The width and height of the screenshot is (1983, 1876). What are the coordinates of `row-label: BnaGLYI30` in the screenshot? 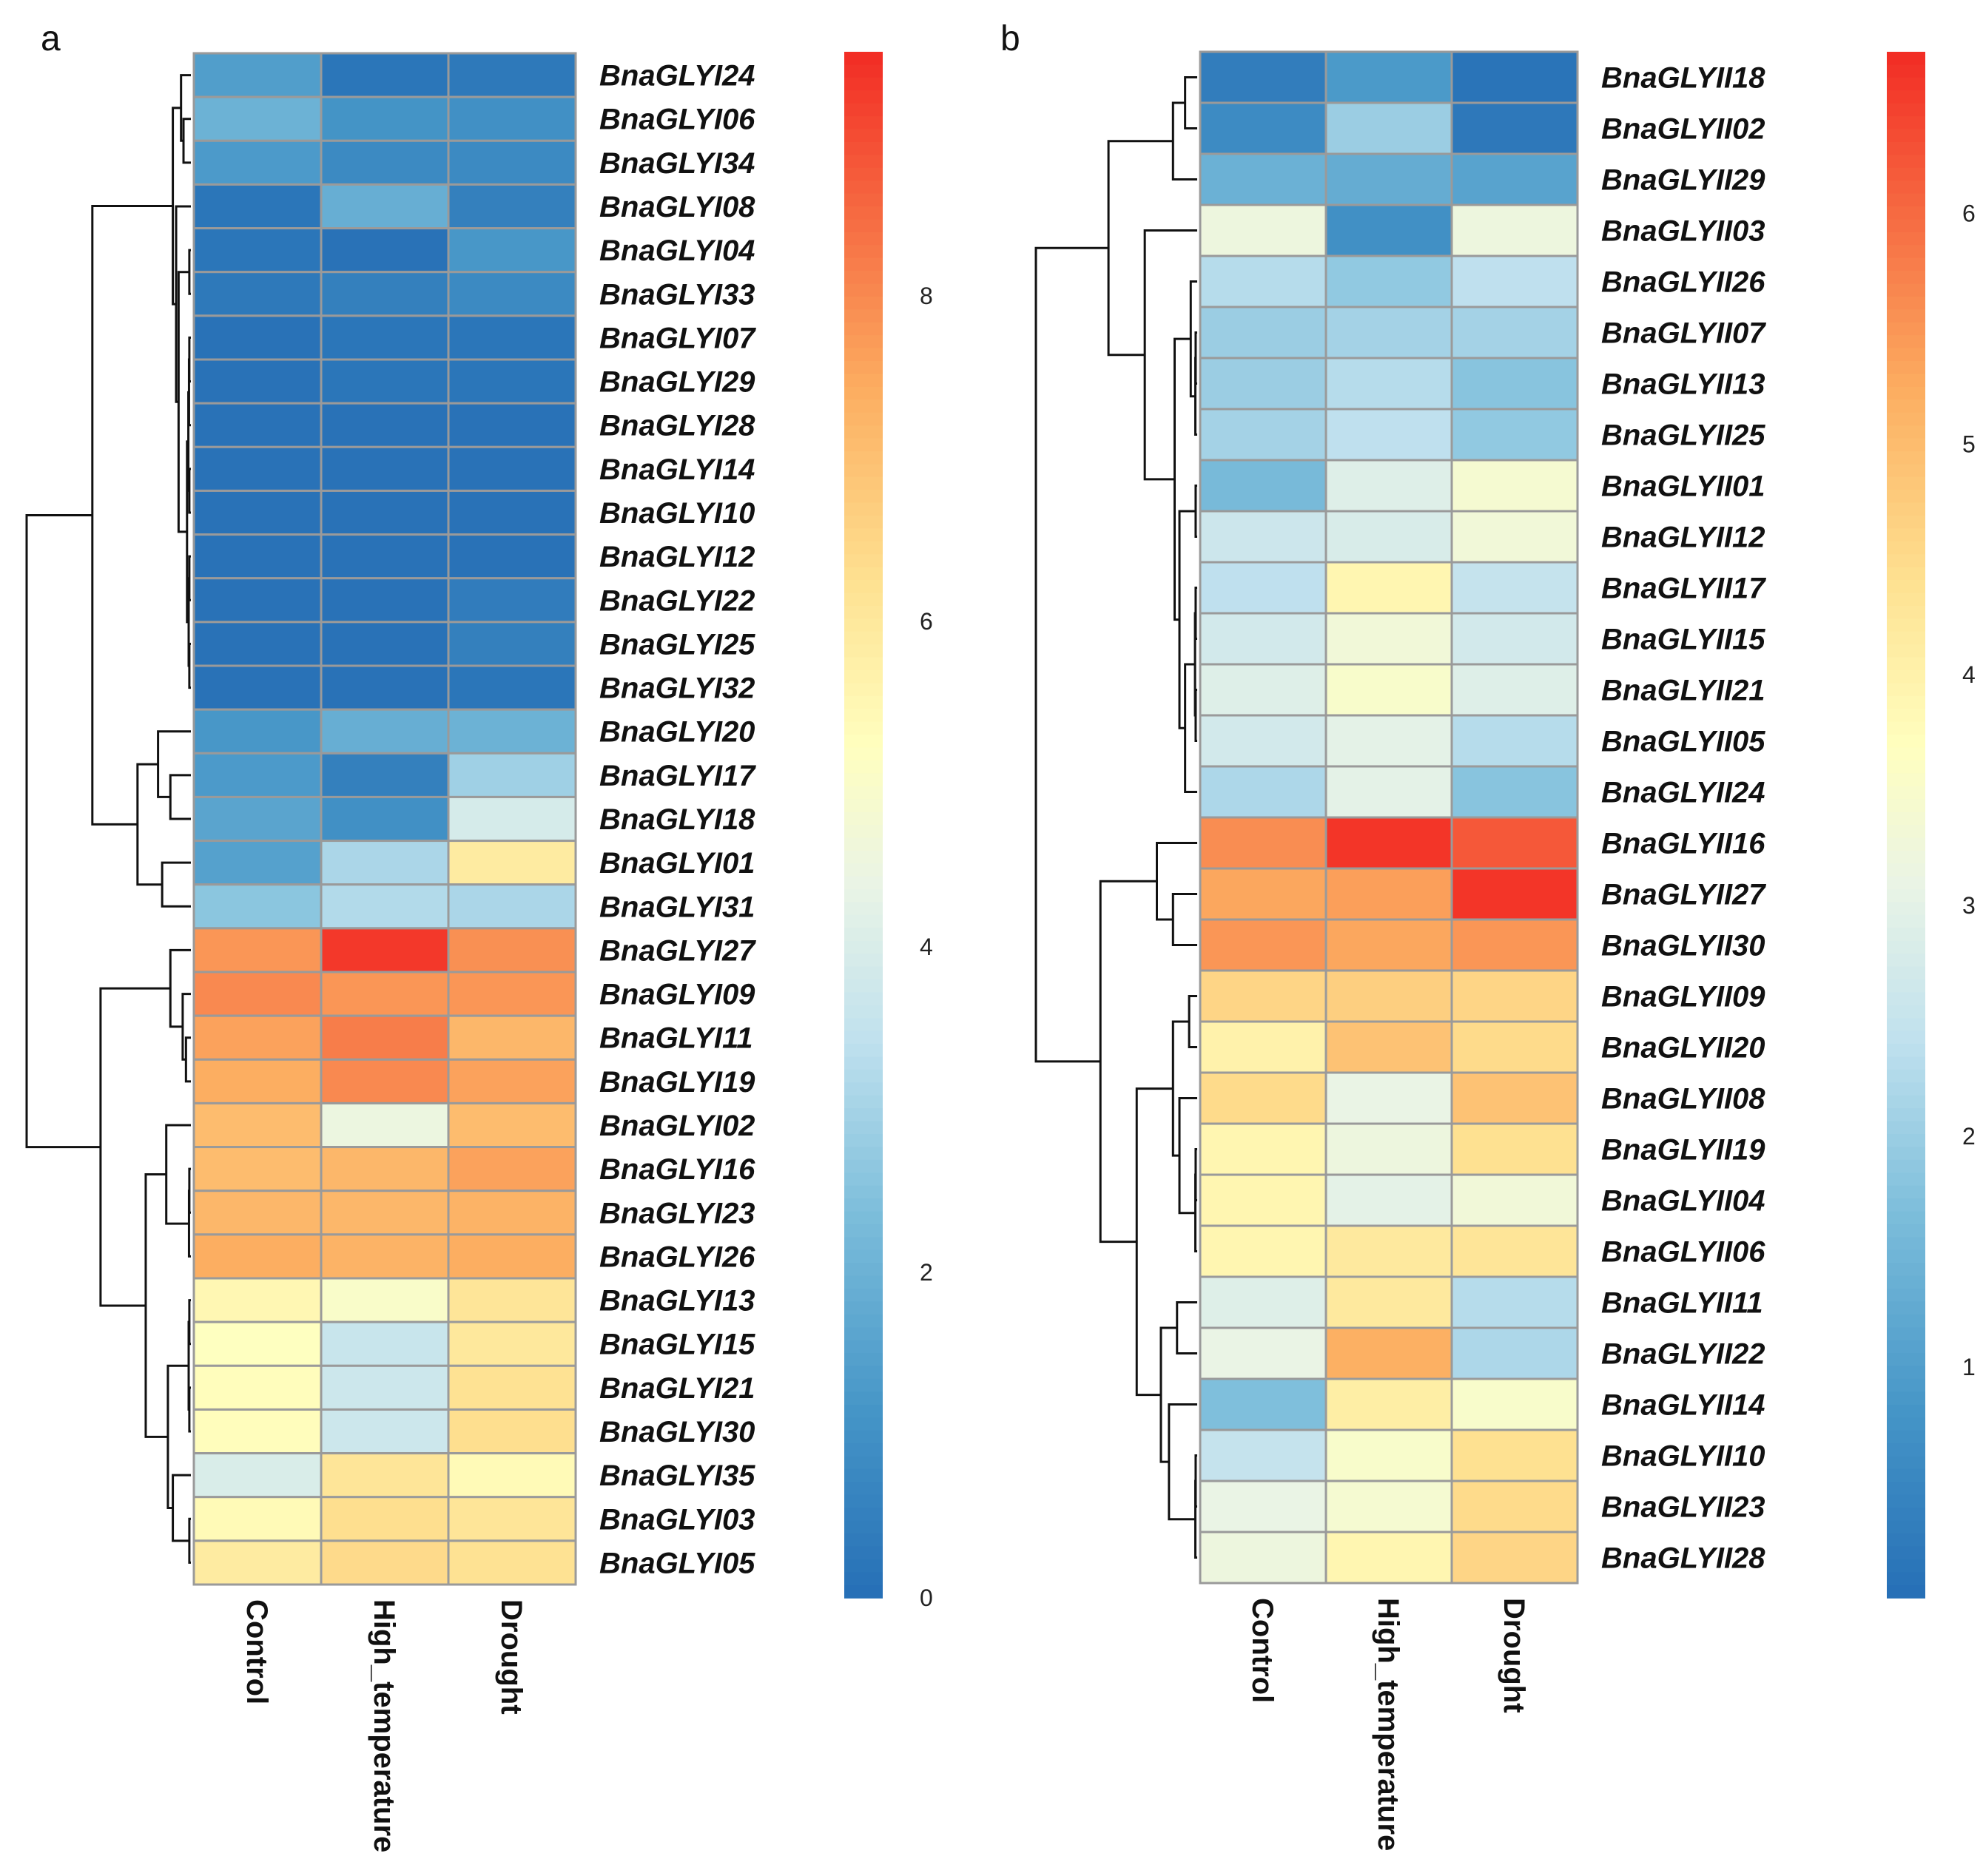 It's located at (677, 1432).